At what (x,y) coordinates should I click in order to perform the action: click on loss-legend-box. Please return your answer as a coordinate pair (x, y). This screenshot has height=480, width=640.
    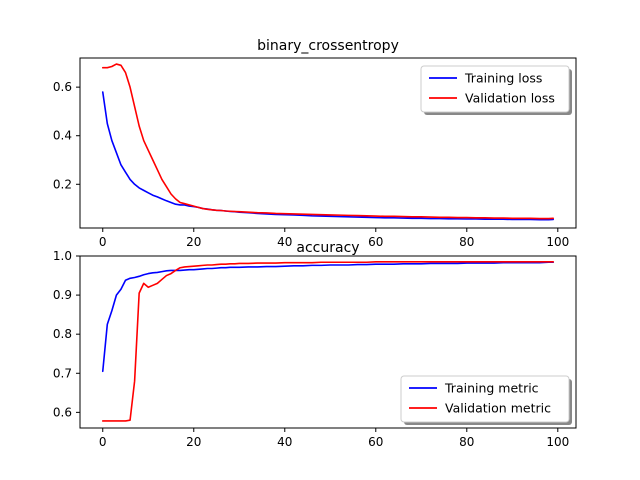
    Looking at the image, I should click on (495, 89).